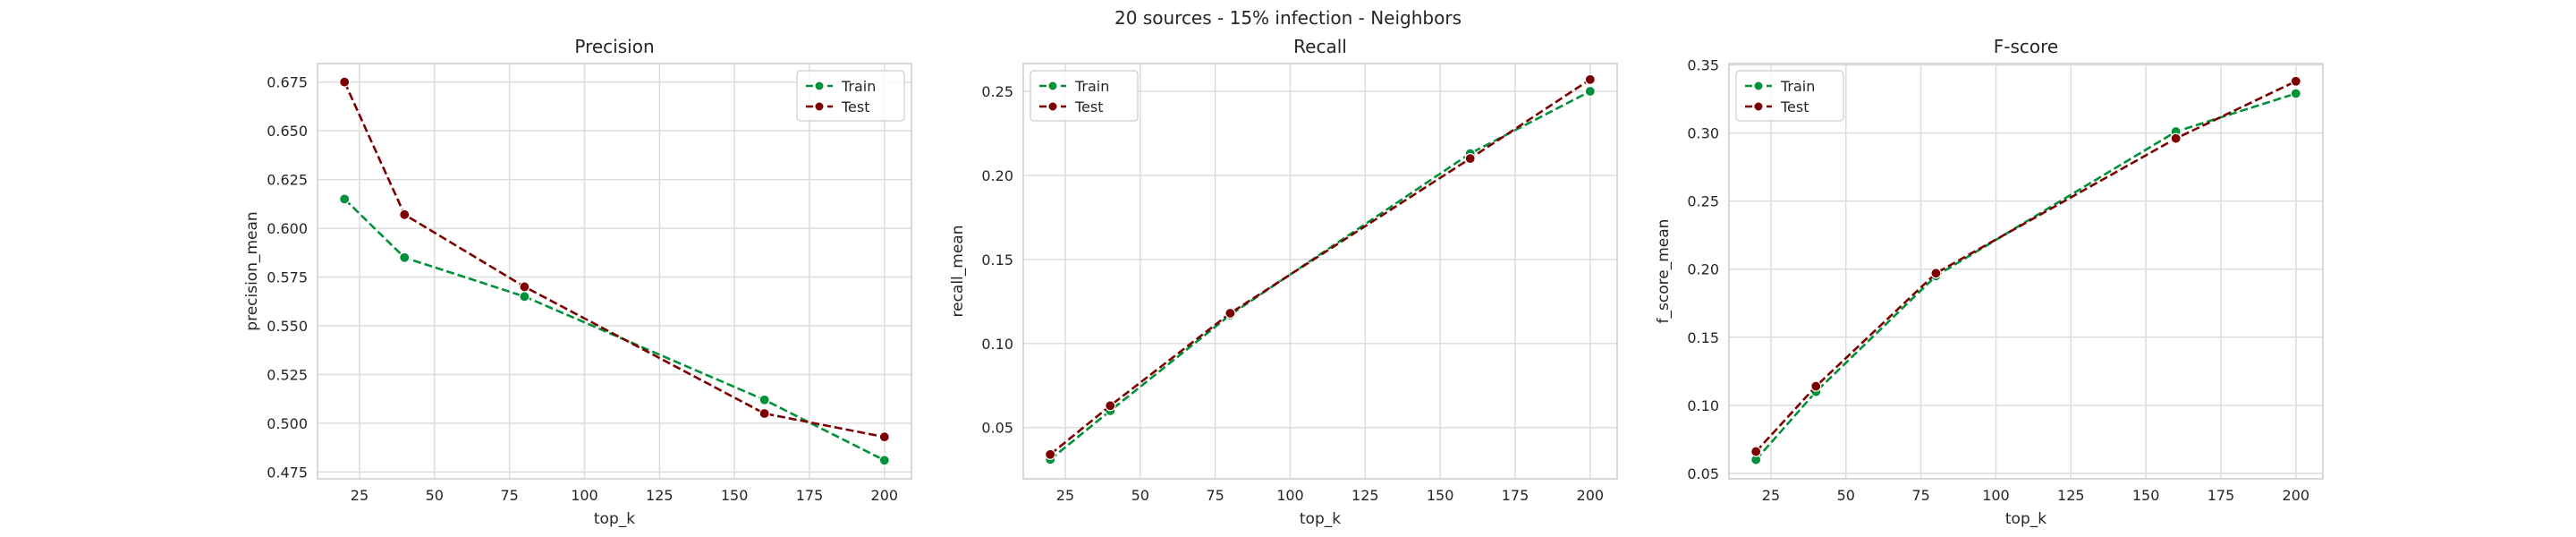  I want to click on y-axis-label: f_score_mean, so click(1664, 271).